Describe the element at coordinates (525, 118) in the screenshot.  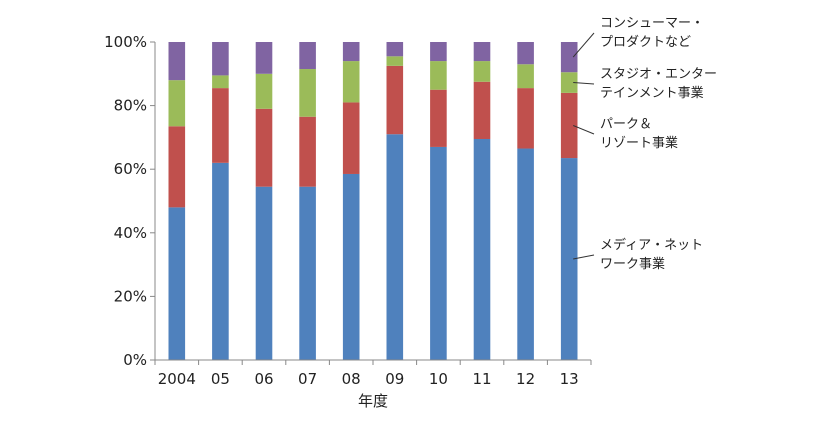
I see `bar-segment-12-s1` at that location.